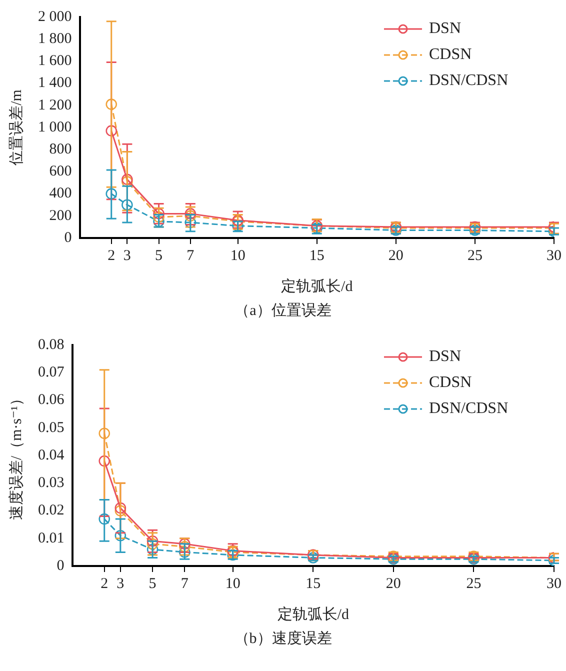 The width and height of the screenshot is (566, 671). Describe the element at coordinates (60, 150) in the screenshot. I see `y-tick-label: 800` at that location.